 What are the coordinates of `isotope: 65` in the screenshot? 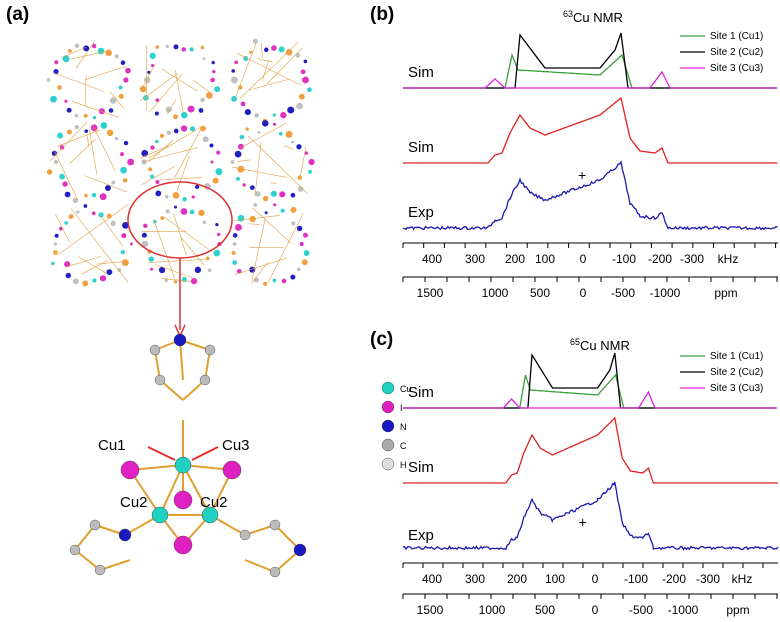 It's located at (575, 342).